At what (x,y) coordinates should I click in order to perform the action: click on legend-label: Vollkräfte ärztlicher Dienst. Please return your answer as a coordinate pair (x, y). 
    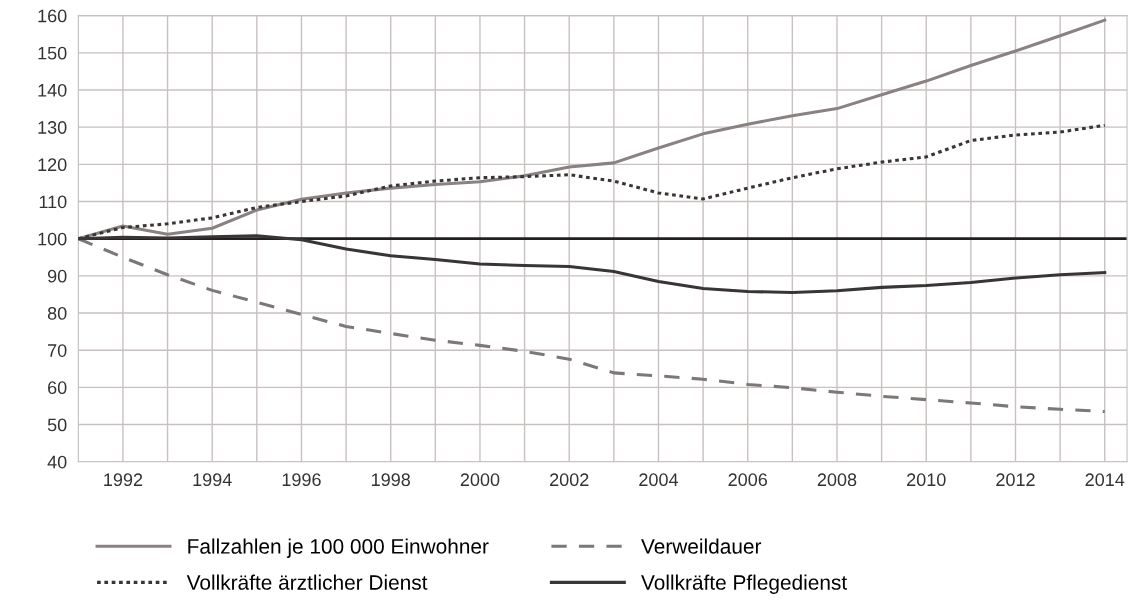
    Looking at the image, I should click on (307, 582).